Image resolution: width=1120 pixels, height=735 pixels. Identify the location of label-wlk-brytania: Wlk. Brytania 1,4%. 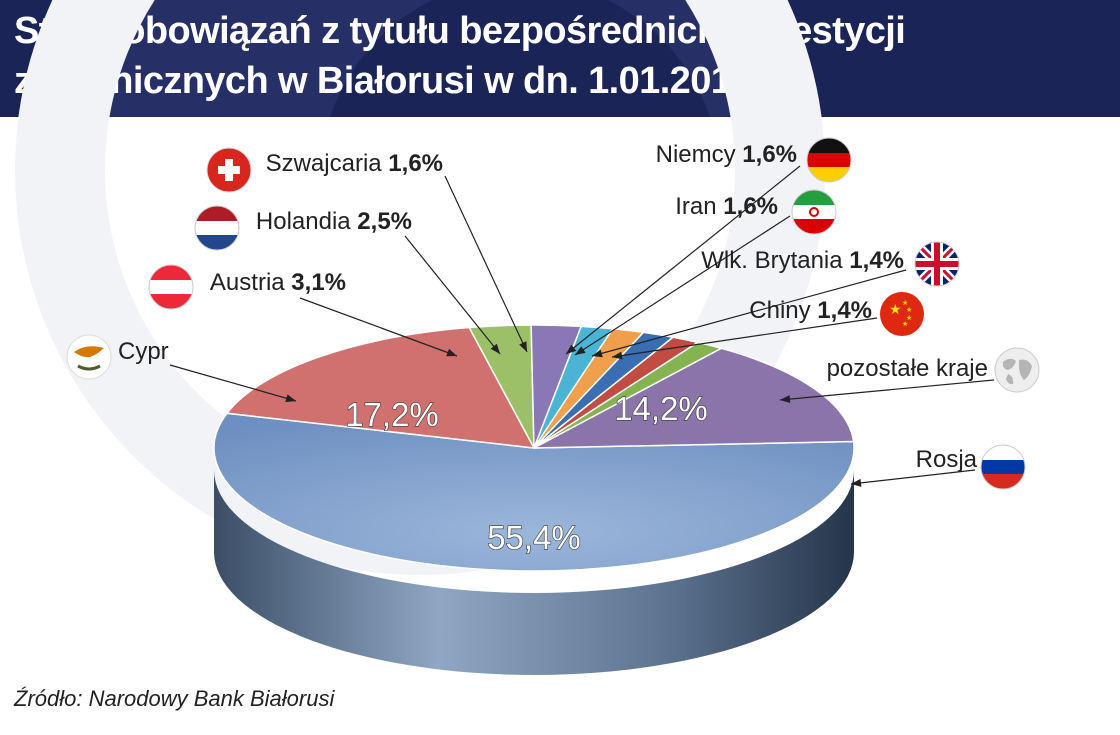
(802, 260).